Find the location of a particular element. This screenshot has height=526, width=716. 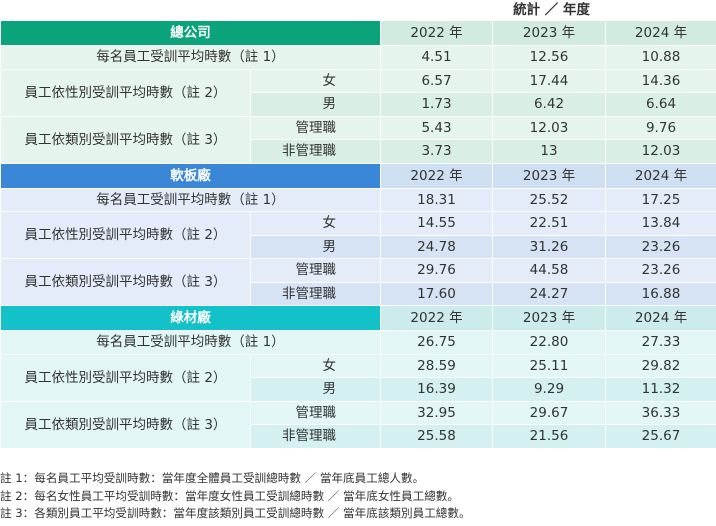

value-cell: 18.31 is located at coordinates (436, 199).